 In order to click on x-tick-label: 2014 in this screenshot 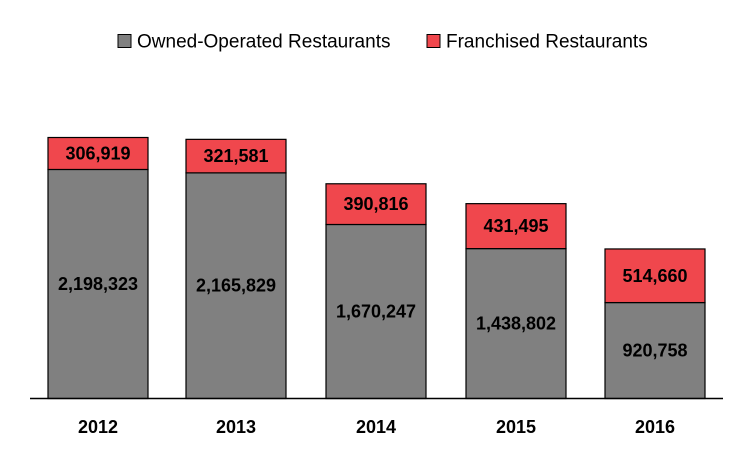, I will do `click(376, 427)`.